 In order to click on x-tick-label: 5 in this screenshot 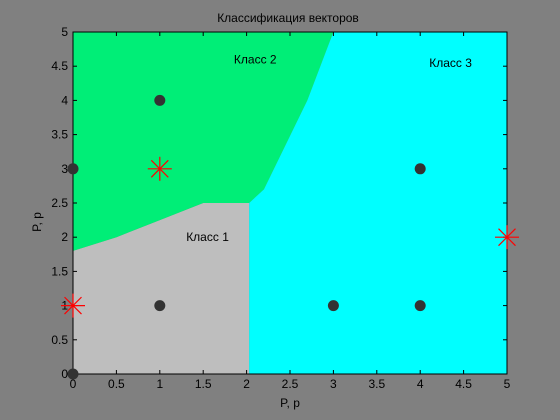, I will do `click(507, 384)`.